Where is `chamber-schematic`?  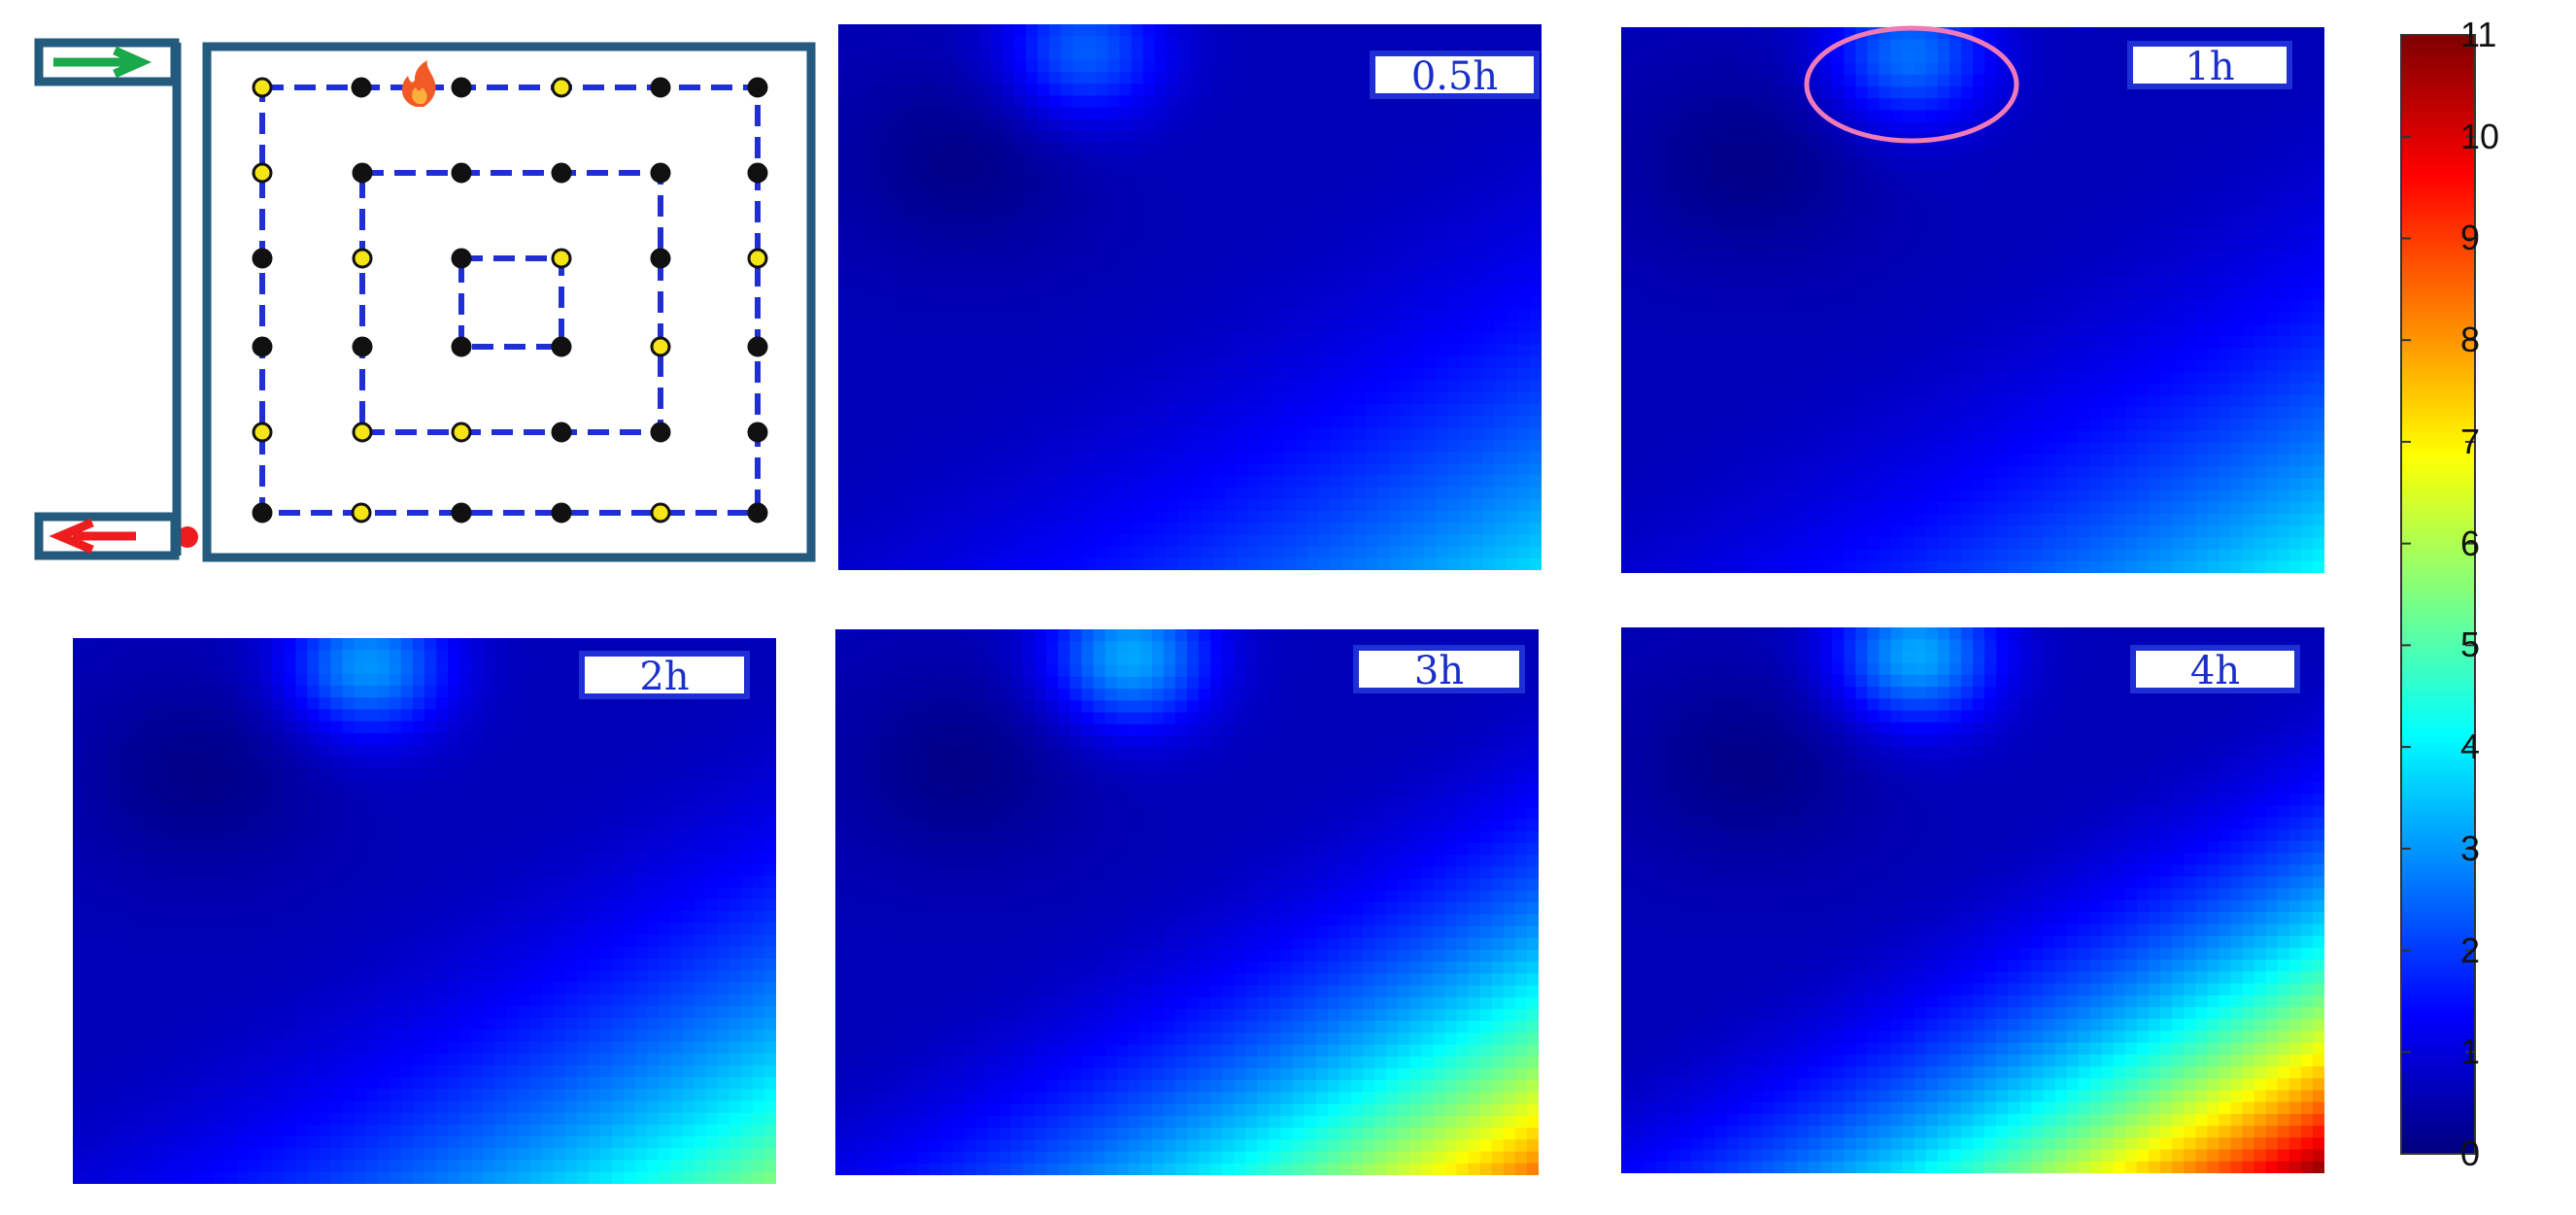 chamber-schematic is located at coordinates (425, 300).